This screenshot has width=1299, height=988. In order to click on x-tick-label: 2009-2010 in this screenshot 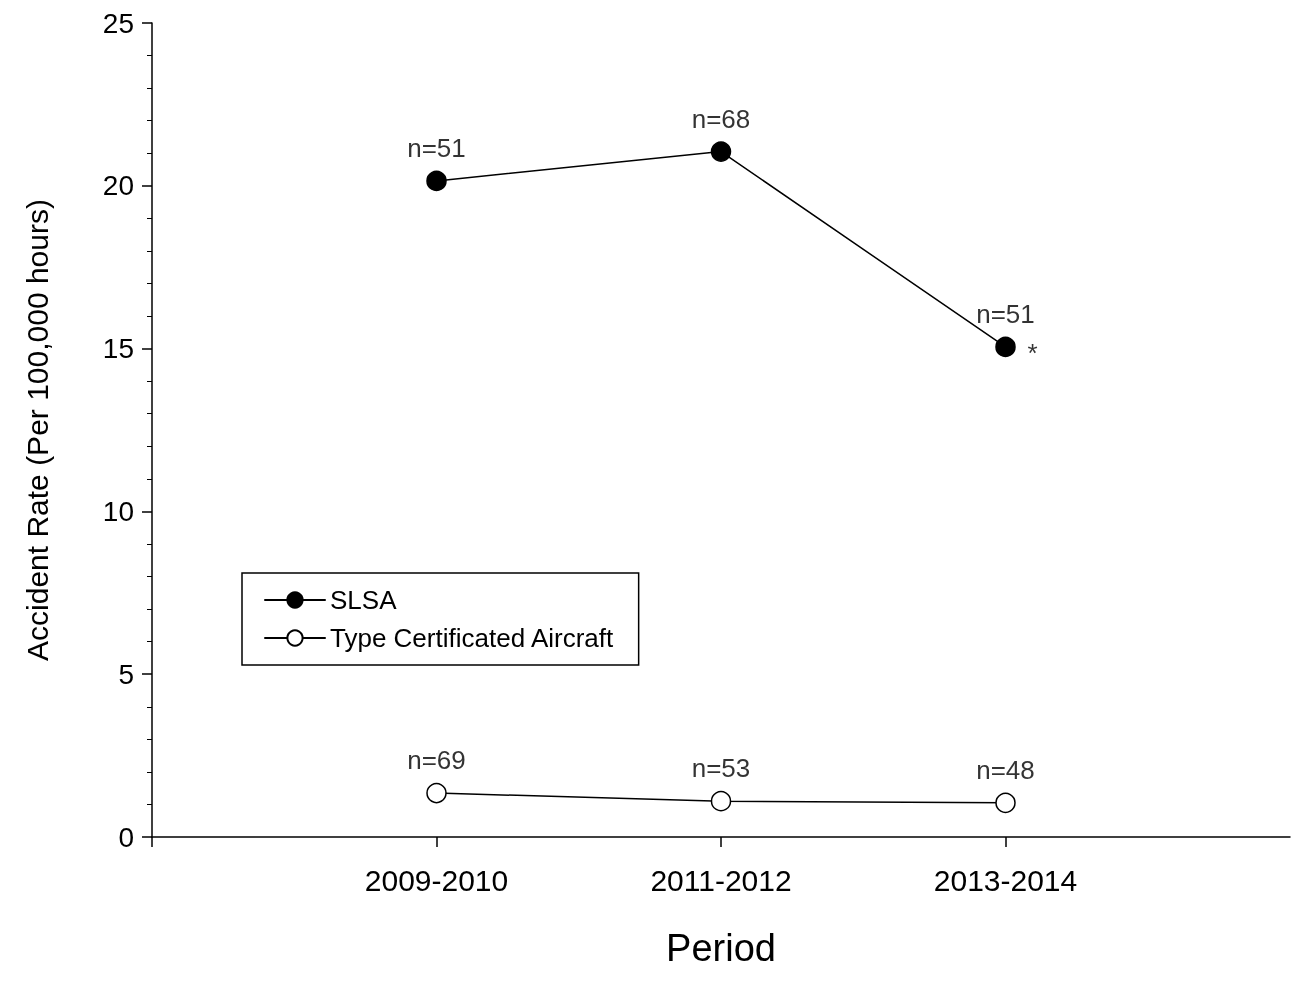, I will do `click(436, 880)`.